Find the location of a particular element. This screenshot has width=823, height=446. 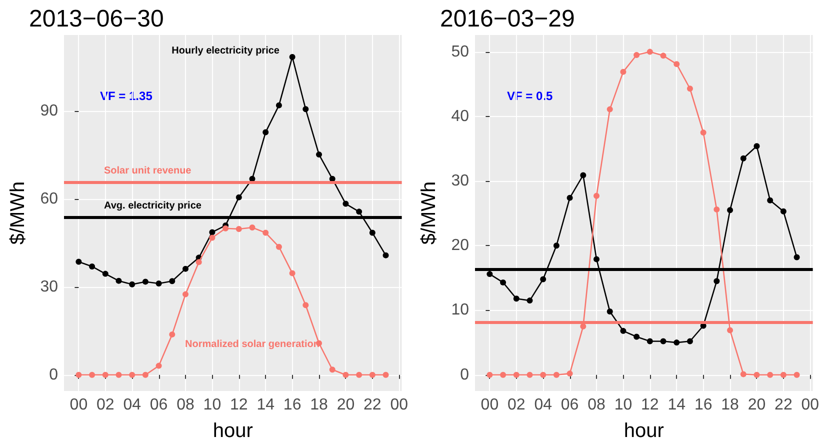

x-tick-label: 04 is located at coordinates (543, 405).